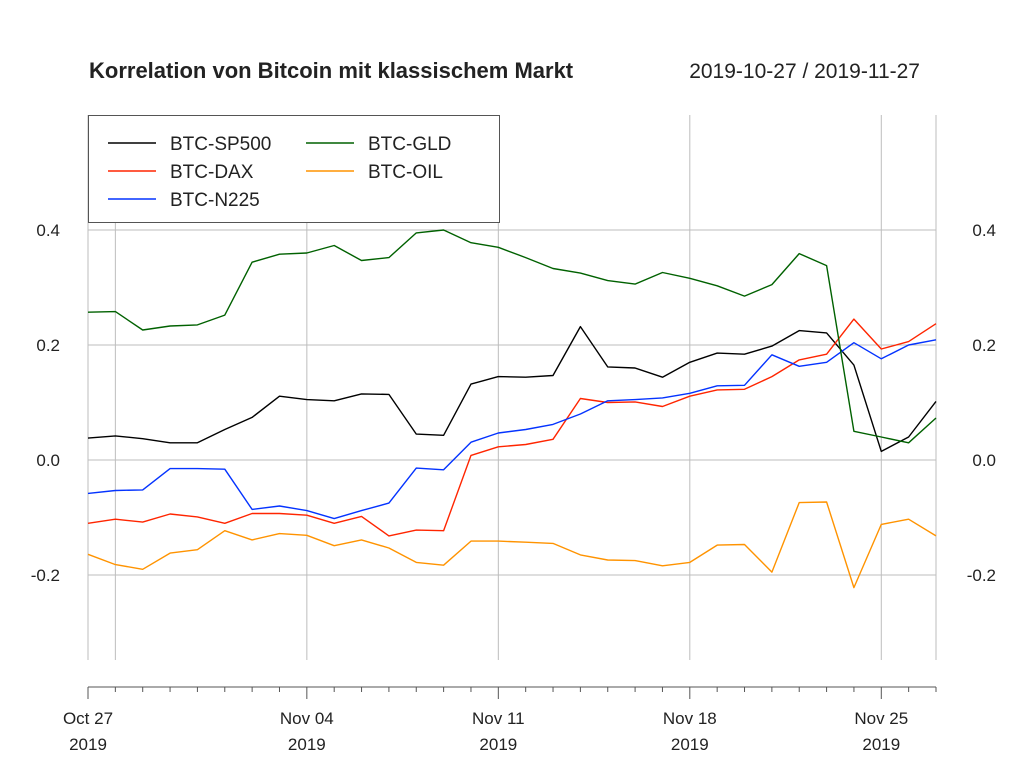  Describe the element at coordinates (215, 200) in the screenshot. I see `legend-label-btc-n225: BTC-N225` at that location.